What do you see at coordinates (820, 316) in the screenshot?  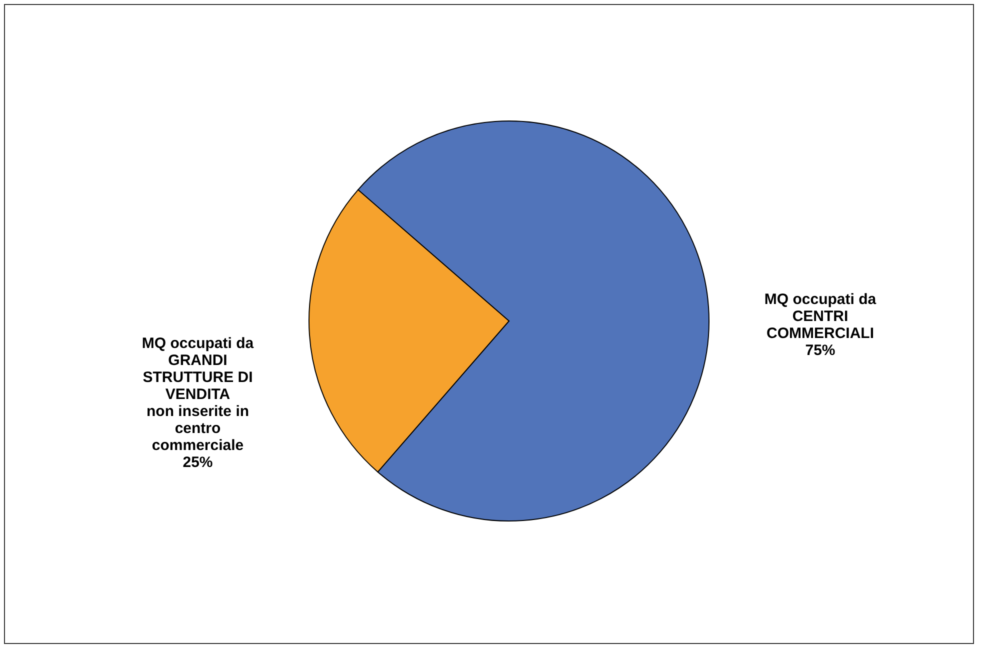 I see `slice-label: MQ occupati da CENTRI COMMERCIALI` at bounding box center [820, 316].